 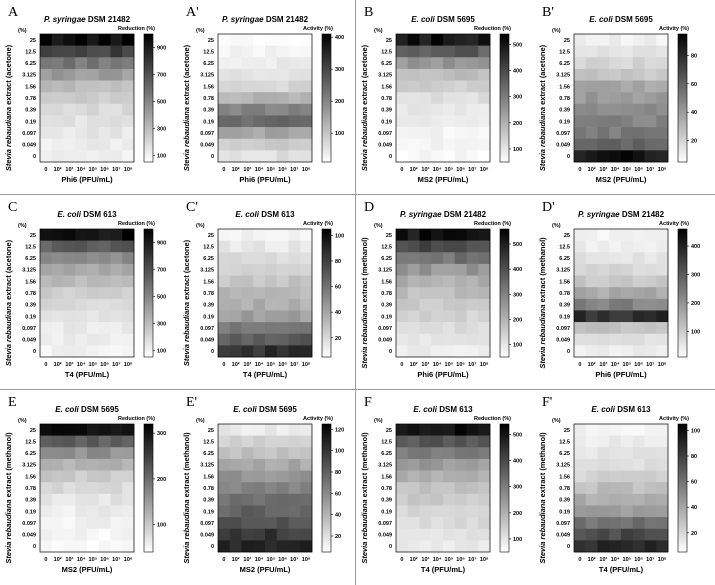 What do you see at coordinates (186, 75) in the screenshot?
I see `y-axis-label-extract: extract (acetone)` at bounding box center [186, 75].